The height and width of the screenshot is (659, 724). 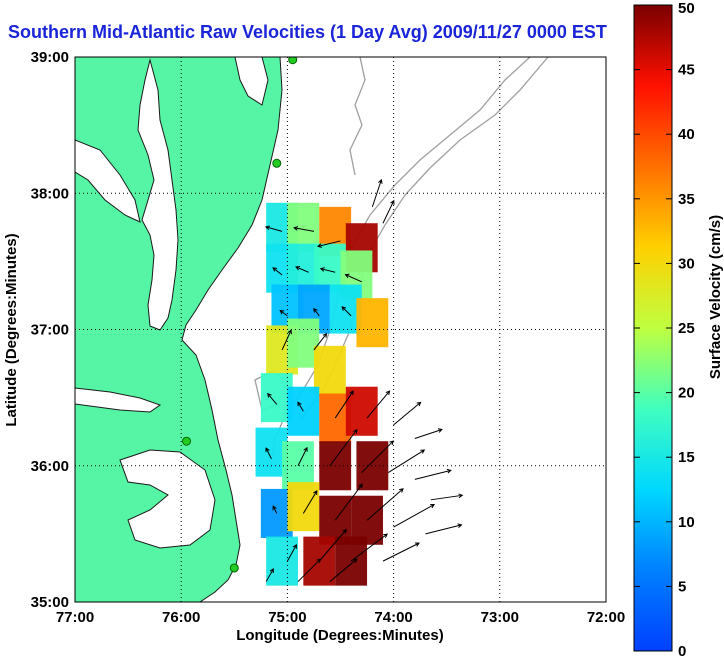 I want to click on y-tick-label: 37:00, so click(x=50, y=330).